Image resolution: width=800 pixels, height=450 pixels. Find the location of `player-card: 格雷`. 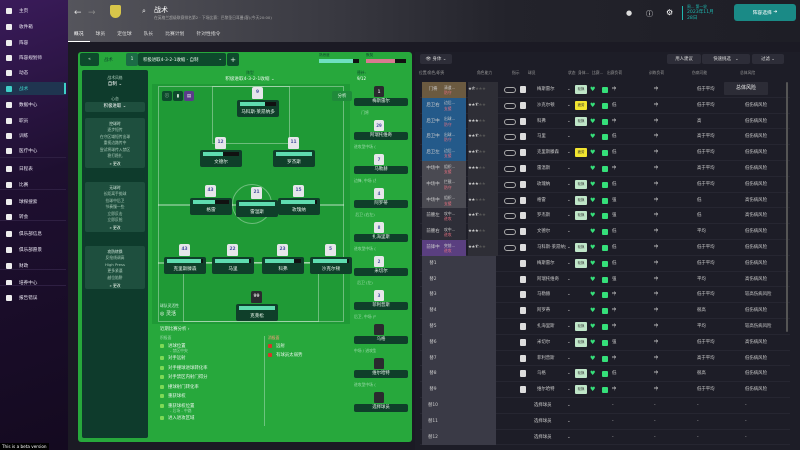

player-card: 格雷 is located at coordinates (211, 206).